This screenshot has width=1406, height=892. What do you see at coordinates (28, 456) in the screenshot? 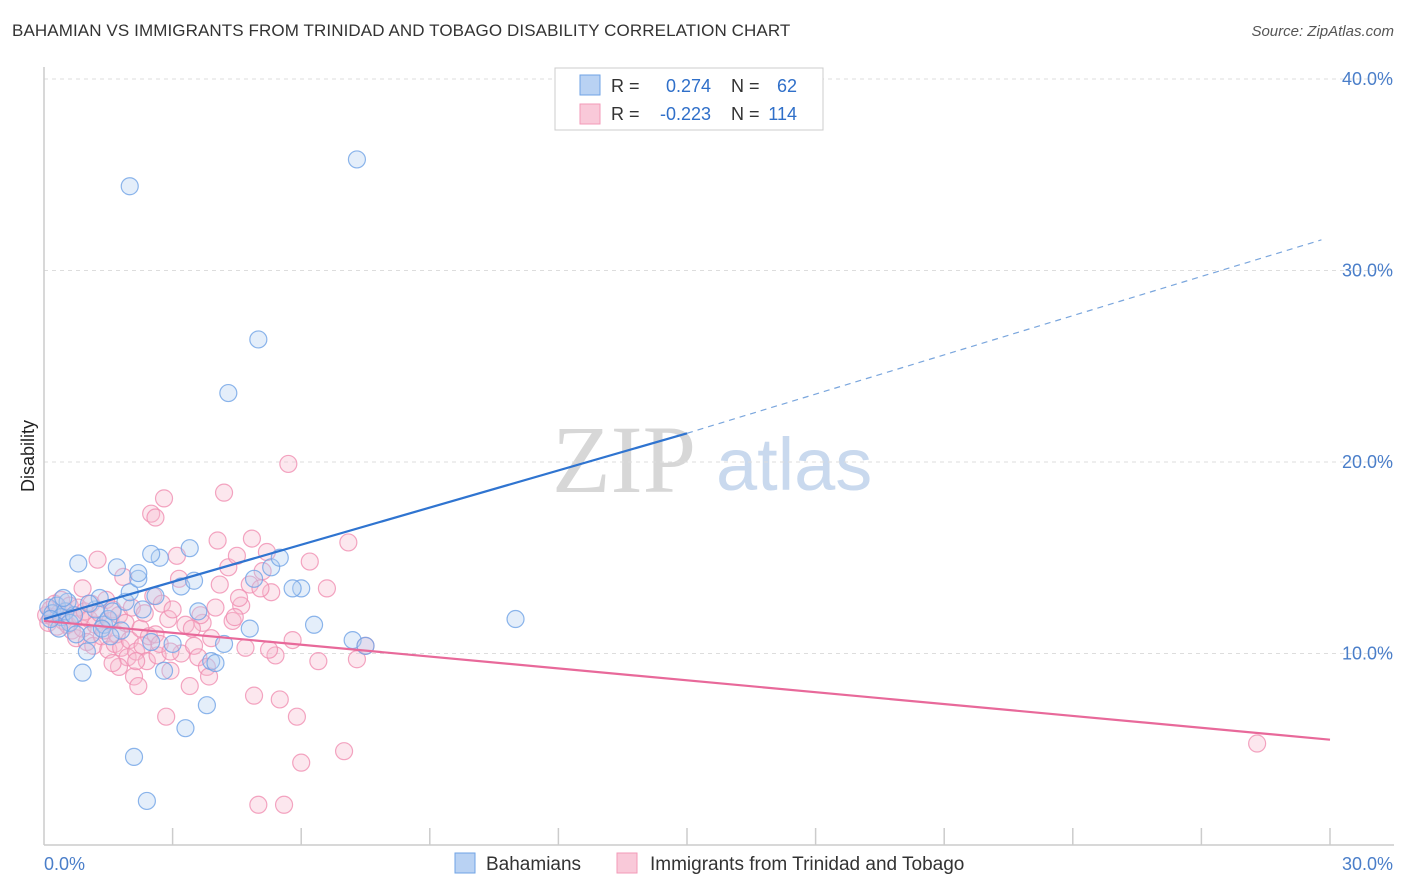
I see `y-axis-label: Disability` at bounding box center [28, 456].